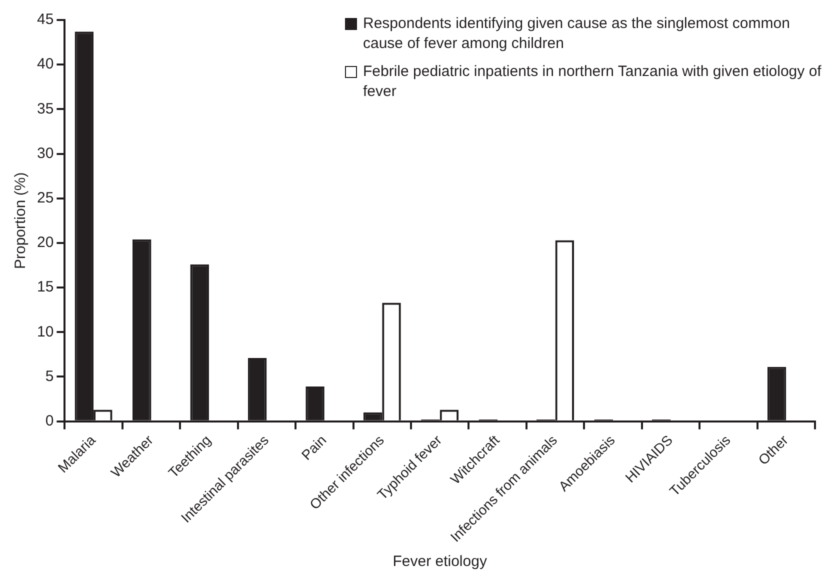 The width and height of the screenshot is (837, 583). Describe the element at coordinates (45, 331) in the screenshot. I see `y-tick-label: 10` at that location.